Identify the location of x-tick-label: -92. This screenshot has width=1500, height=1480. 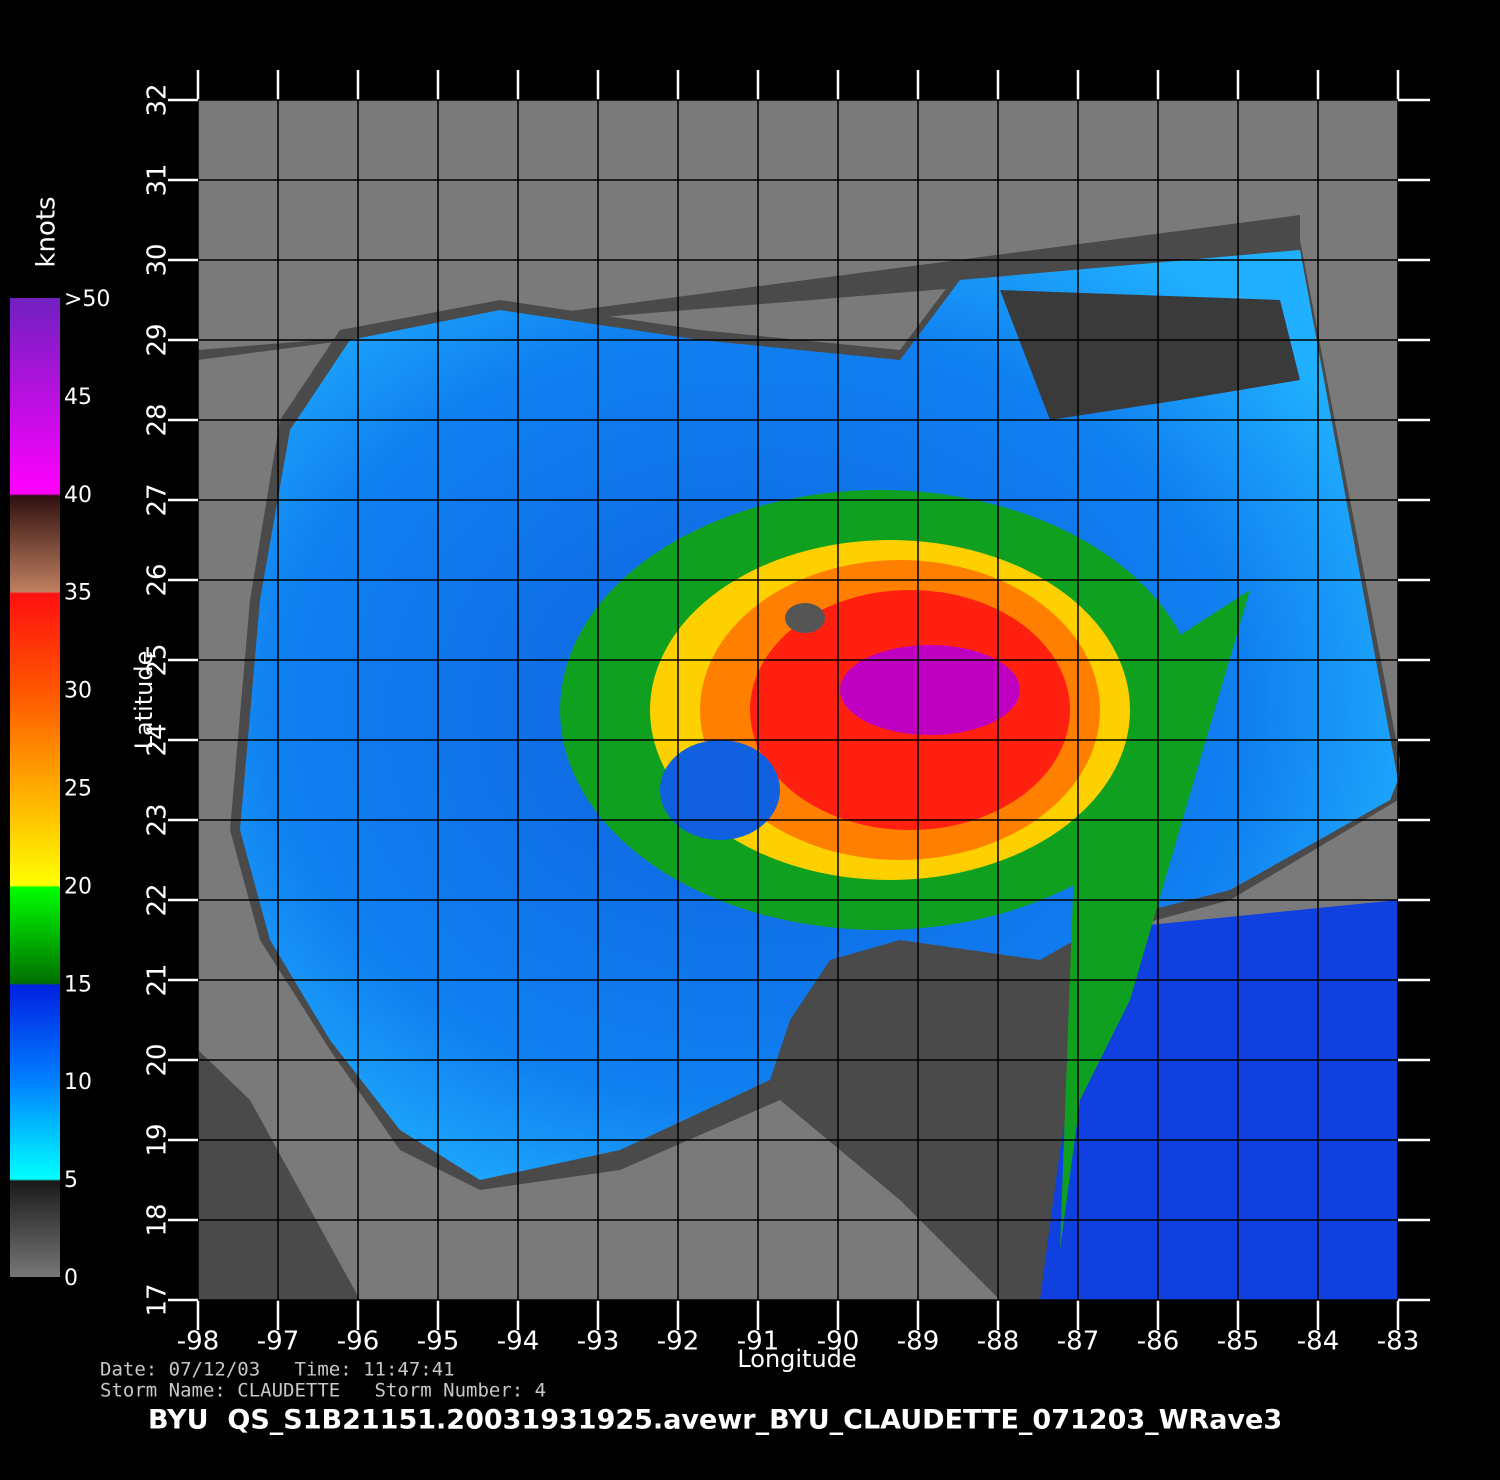
(678, 1342).